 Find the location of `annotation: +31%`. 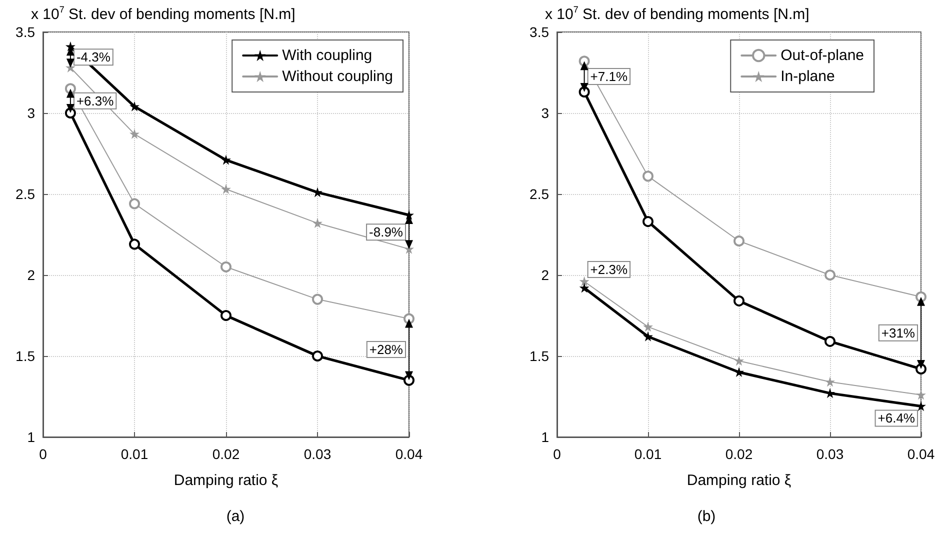

annotation: +31% is located at coordinates (898, 332).